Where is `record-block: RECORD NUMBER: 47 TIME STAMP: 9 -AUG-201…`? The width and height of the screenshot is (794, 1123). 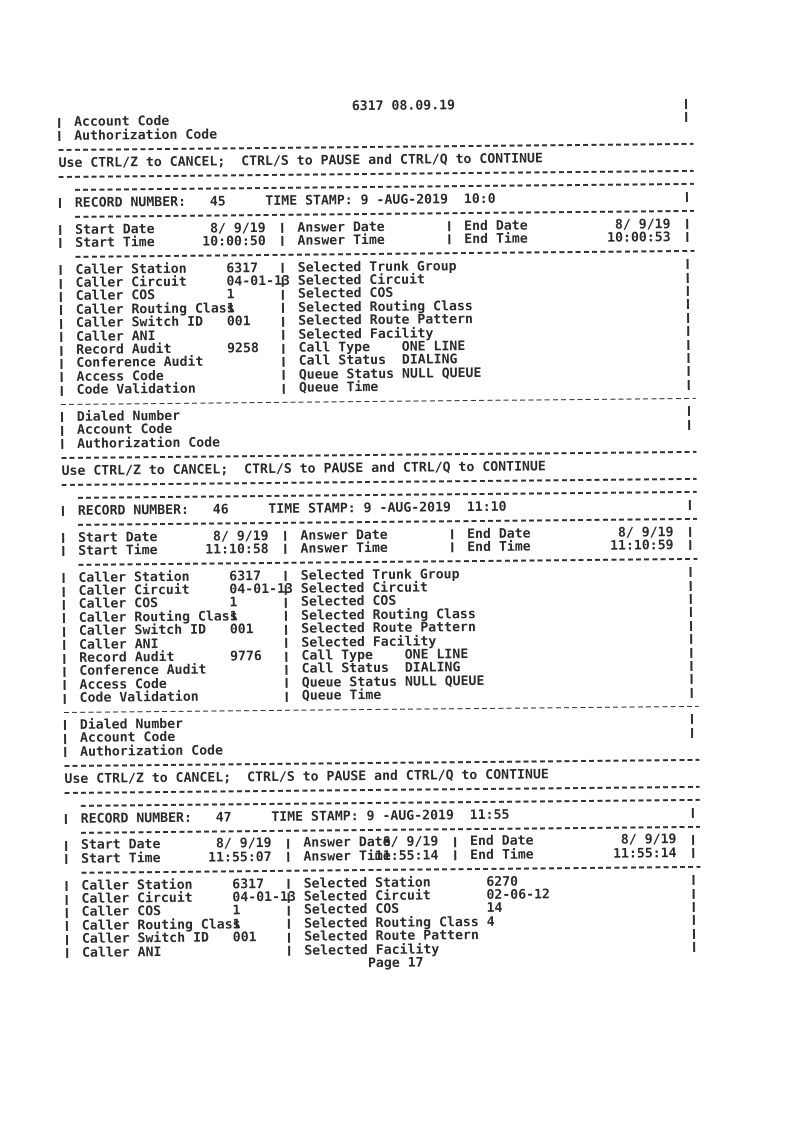
record-block: RECORD NUMBER: 47 TIME STAMP: 9 -AUG-201… is located at coordinates (405, 877).